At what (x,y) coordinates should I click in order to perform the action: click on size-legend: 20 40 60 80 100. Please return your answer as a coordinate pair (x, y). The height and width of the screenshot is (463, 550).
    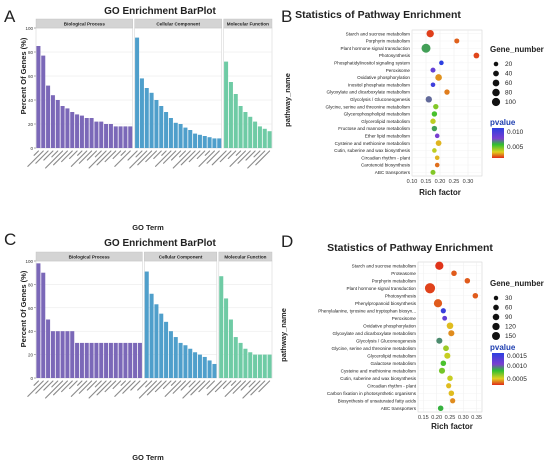
    Looking at the image, I should click on (503, 84).